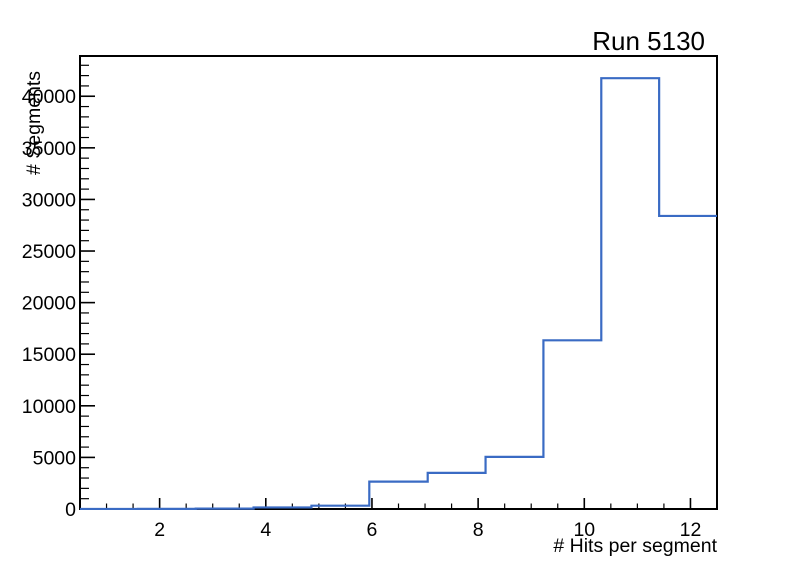 The image size is (796, 572). What do you see at coordinates (55, 458) in the screenshot?
I see `y-tick-label: 5000` at bounding box center [55, 458].